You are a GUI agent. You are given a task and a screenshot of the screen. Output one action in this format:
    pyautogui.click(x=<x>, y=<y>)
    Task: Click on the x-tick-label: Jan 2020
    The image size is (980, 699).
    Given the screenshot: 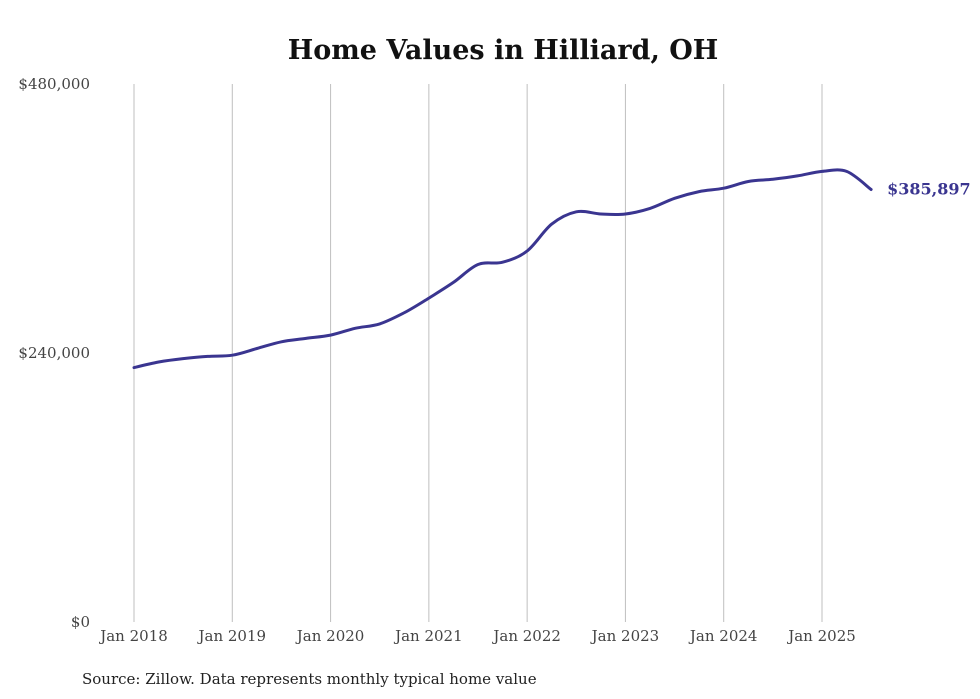 What is the action you would take?
    pyautogui.click(x=330, y=636)
    